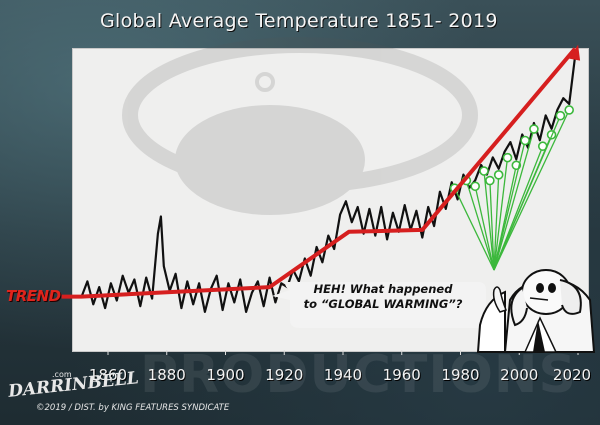 This screenshot has width=600, height=425. I want to click on x-tick-label: 1920, so click(284, 375).